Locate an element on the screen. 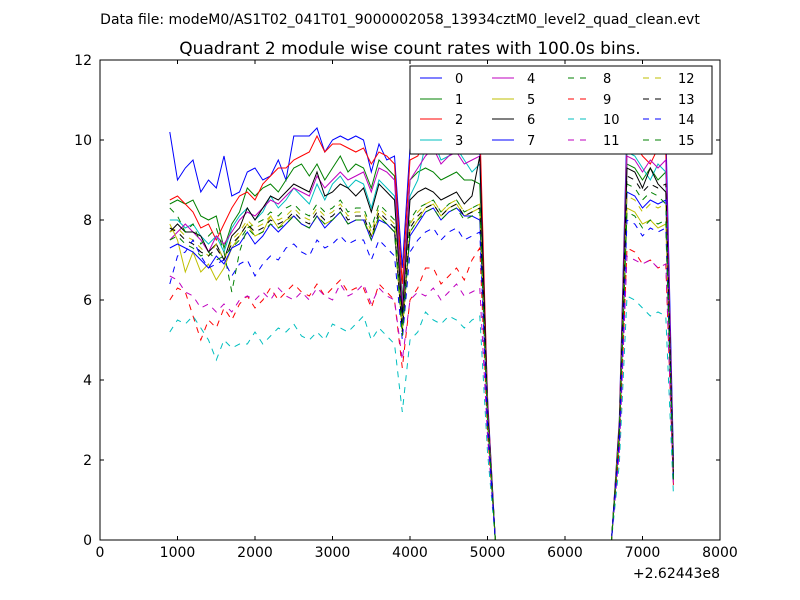 This screenshot has height=600, width=800. legend-label-9: 9 is located at coordinates (607, 100).